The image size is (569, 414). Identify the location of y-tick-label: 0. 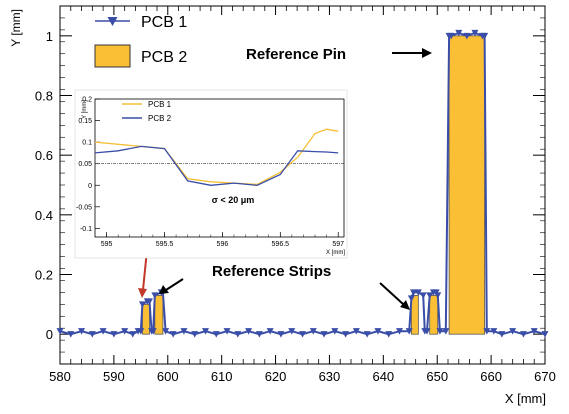
(49, 334).